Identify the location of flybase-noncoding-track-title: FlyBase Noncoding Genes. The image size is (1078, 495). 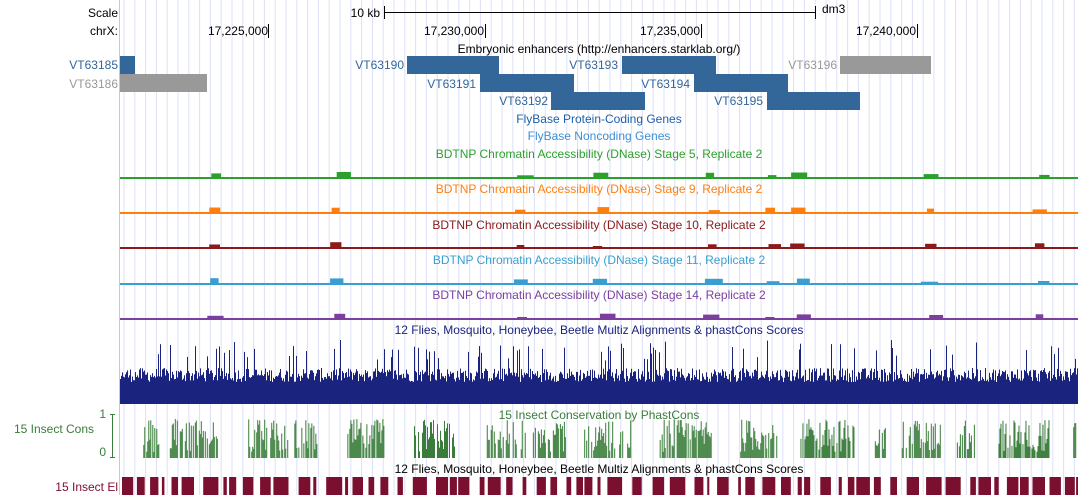
(599, 136).